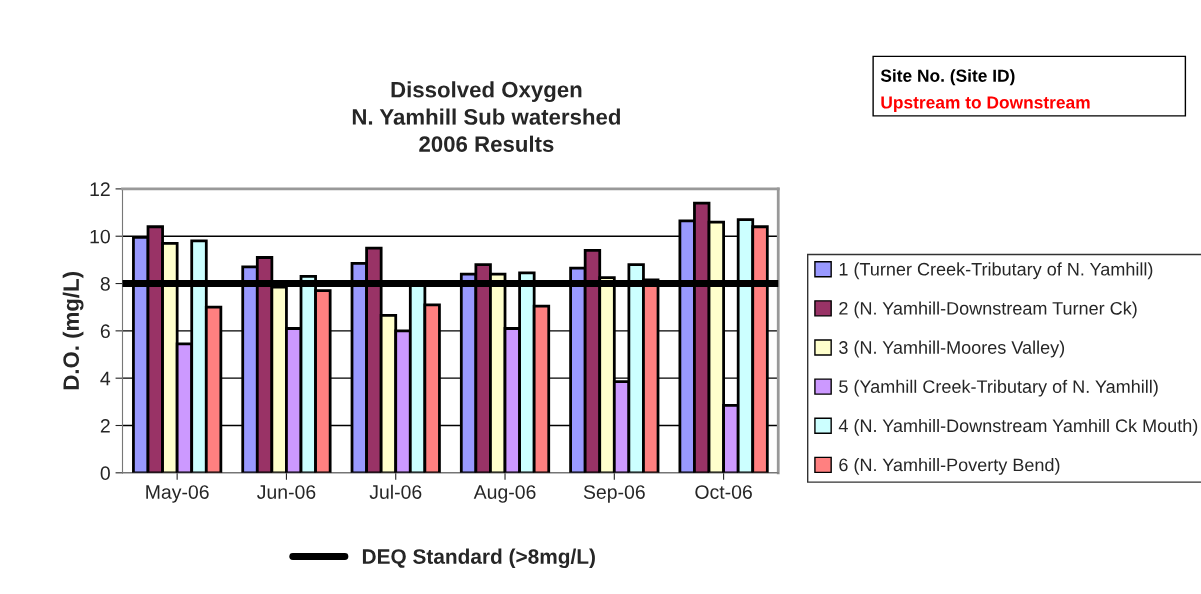 The height and width of the screenshot is (594, 1201). Describe the element at coordinates (177, 494) in the screenshot. I see `x-tick-label: May-06` at that location.